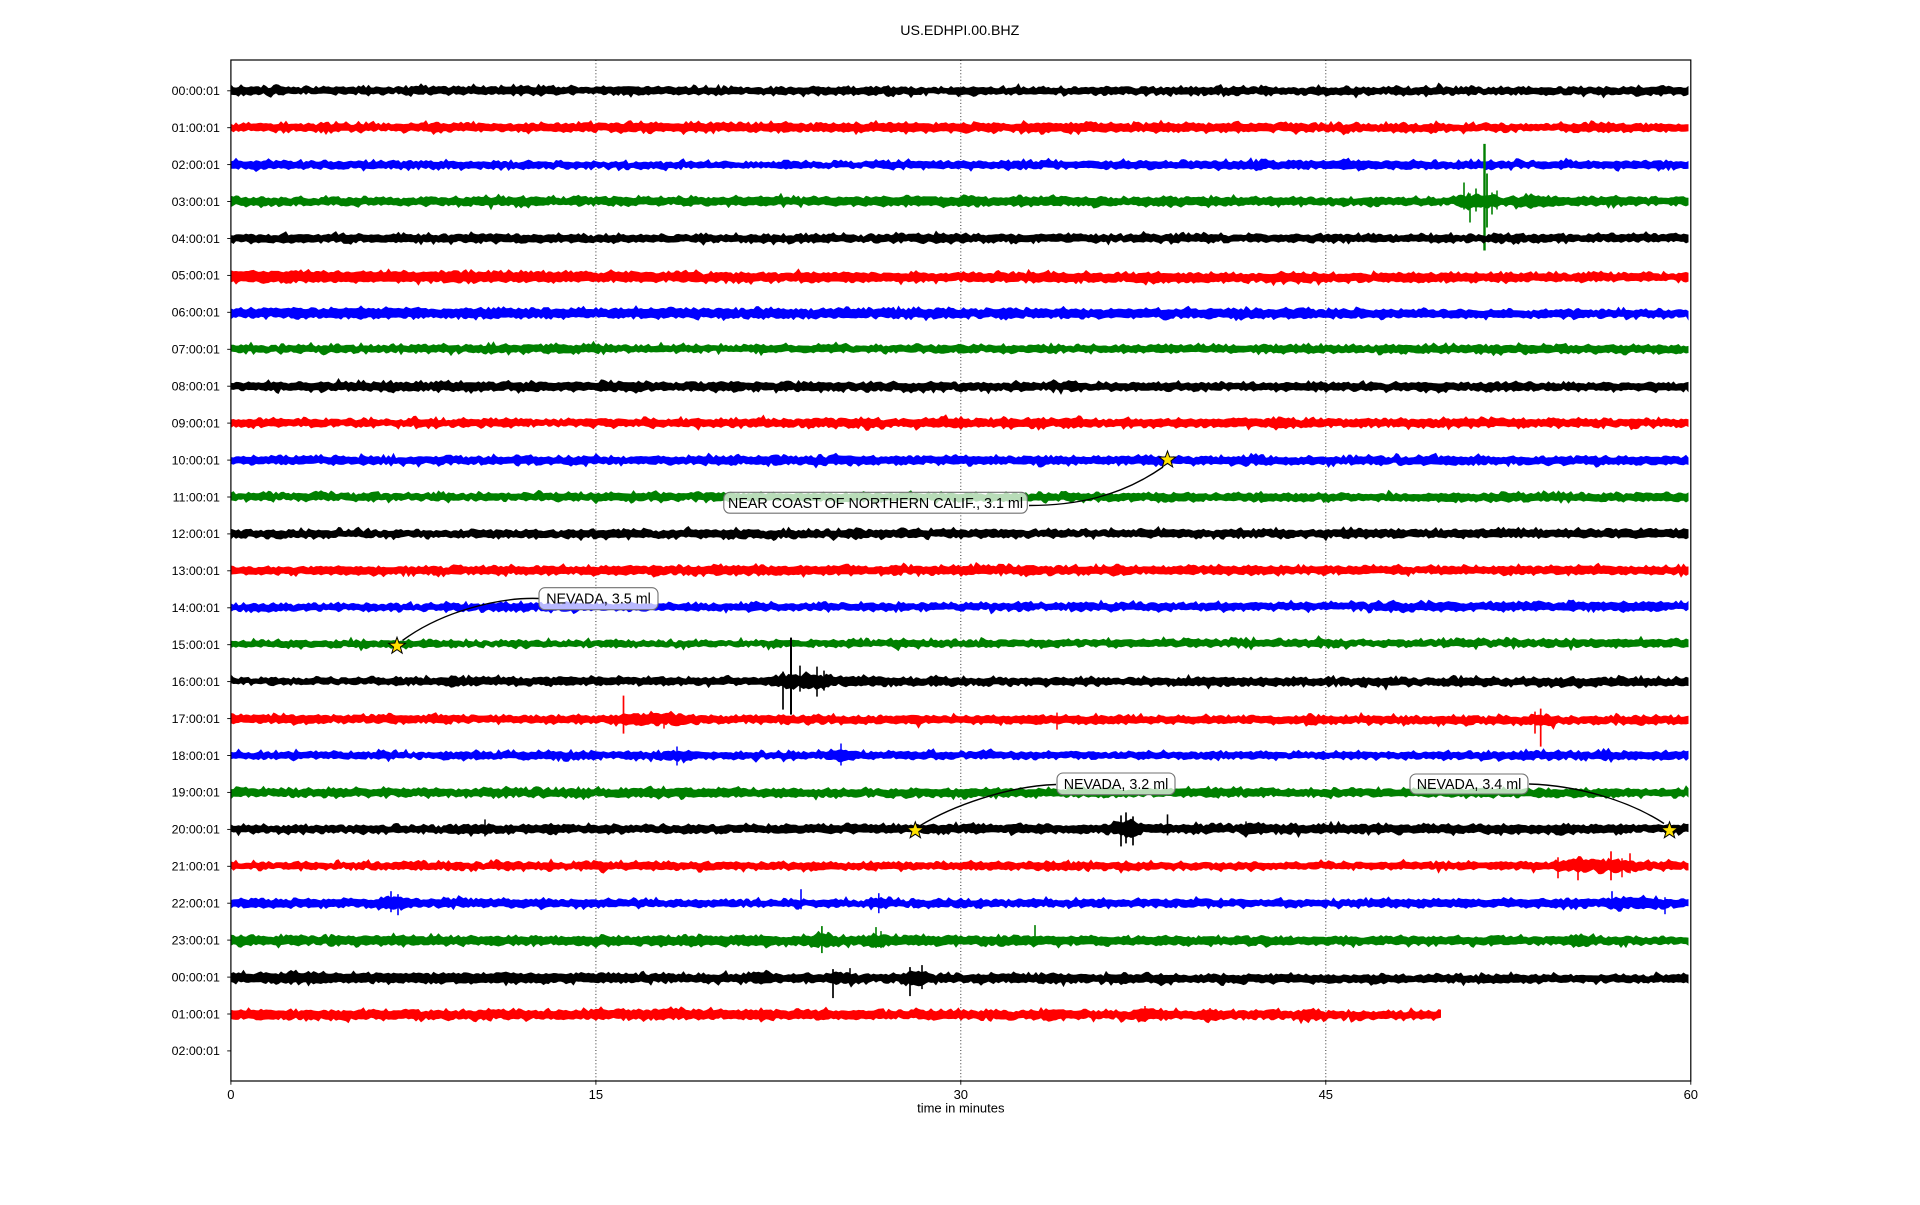 The width and height of the screenshot is (1920, 1205). Describe the element at coordinates (230, 1094) in the screenshot. I see `svg-text: 0` at that location.